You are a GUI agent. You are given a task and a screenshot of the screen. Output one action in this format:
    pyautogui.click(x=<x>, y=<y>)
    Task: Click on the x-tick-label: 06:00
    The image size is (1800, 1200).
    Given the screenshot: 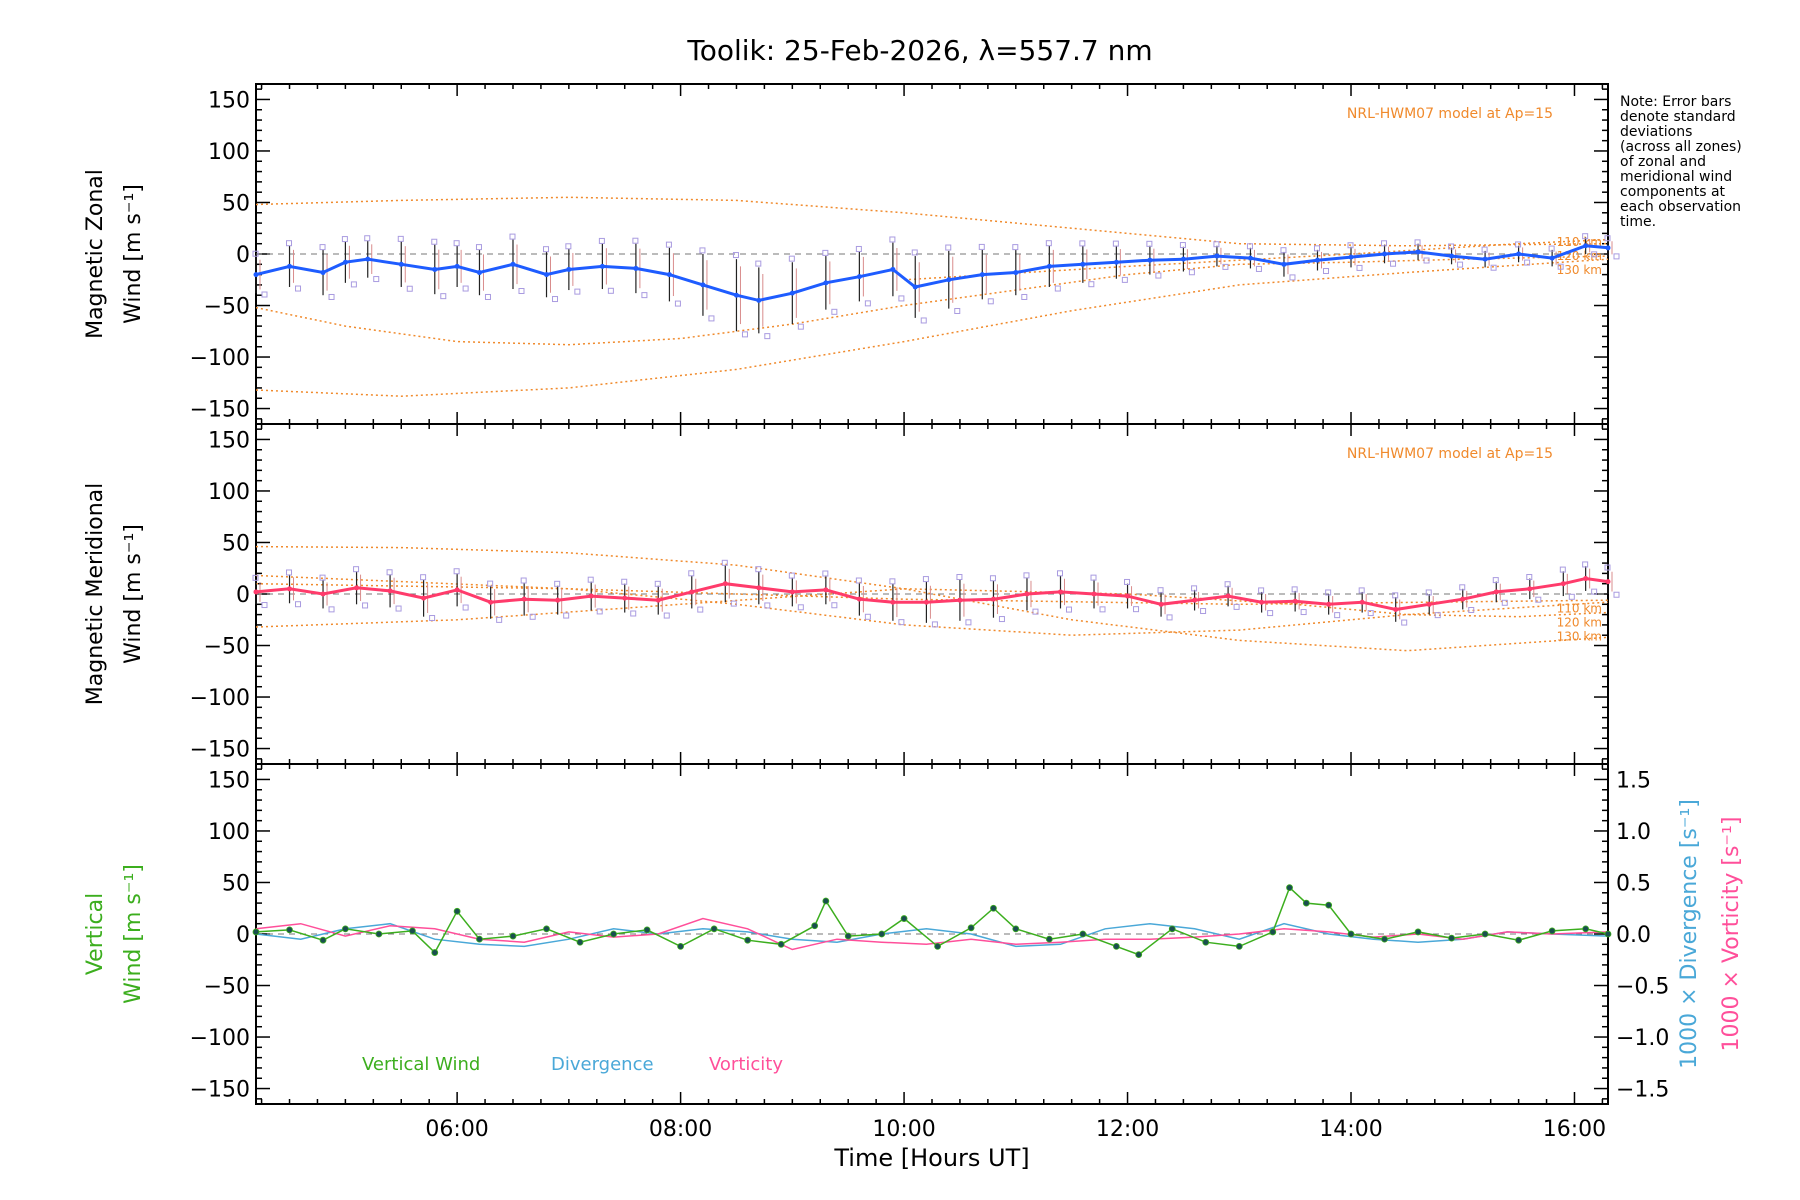 What is the action you would take?
    pyautogui.click(x=456, y=1129)
    